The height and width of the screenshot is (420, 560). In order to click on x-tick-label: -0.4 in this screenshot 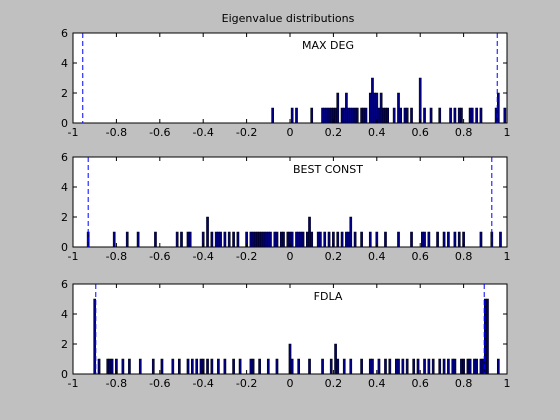, I will do `click(202, 132)`.